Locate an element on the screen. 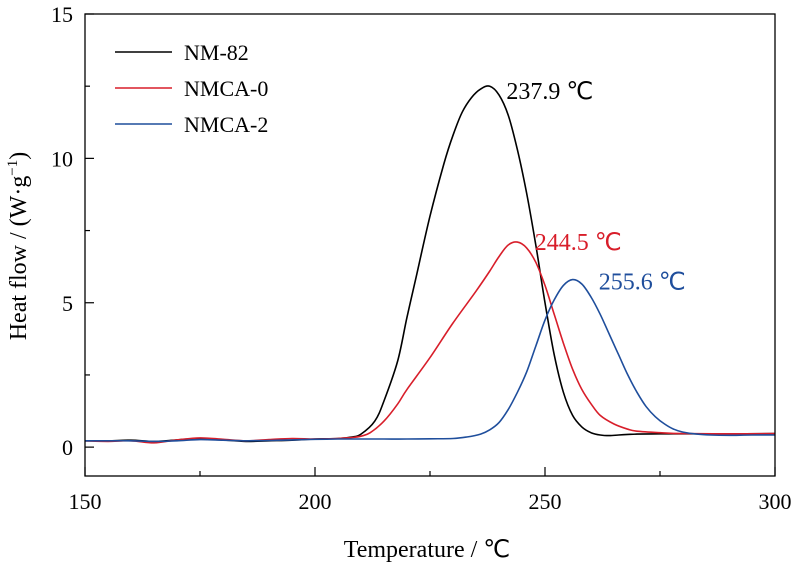 The image size is (800, 565). y-tick-label: 10 is located at coordinates (62, 158).